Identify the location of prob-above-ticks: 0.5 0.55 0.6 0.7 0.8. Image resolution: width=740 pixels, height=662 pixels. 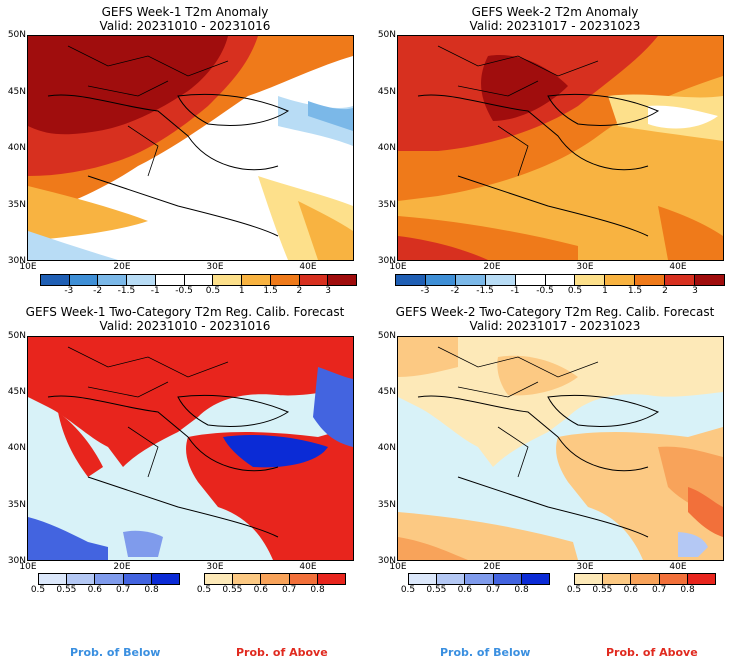
(641, 591).